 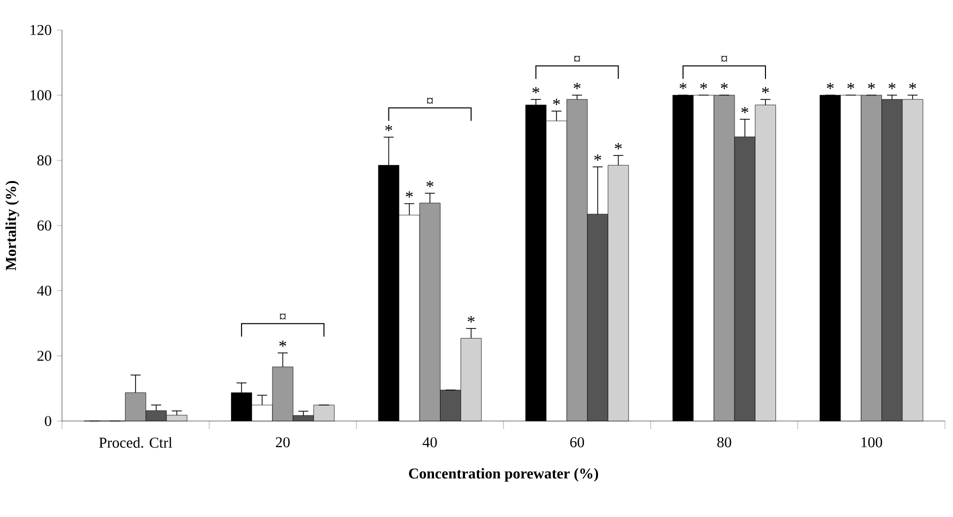 What do you see at coordinates (724, 442) in the screenshot?
I see `x-tick-label: 80` at bounding box center [724, 442].